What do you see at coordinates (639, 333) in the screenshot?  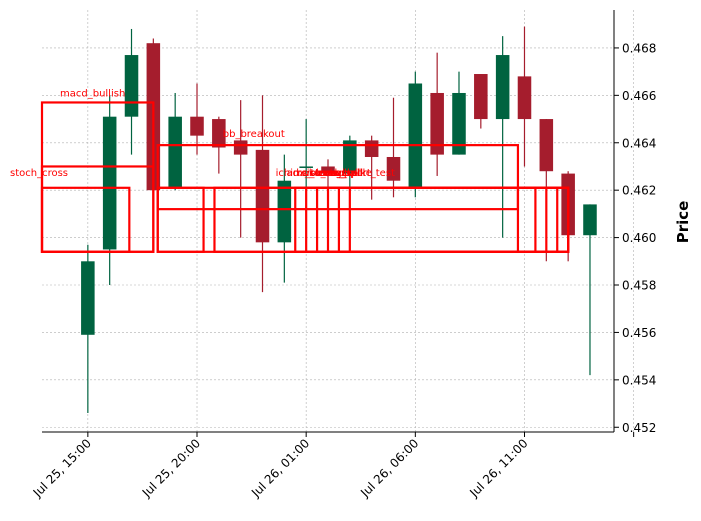 I see `y-tick-label: 0.456` at bounding box center [639, 333].